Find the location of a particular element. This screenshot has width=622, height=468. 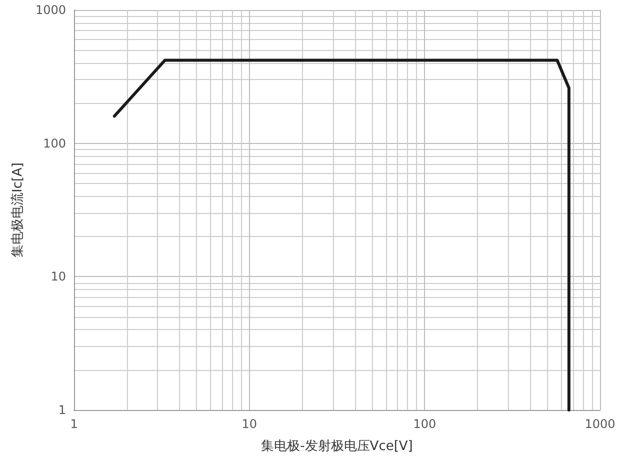

x-tick-label: 1000 is located at coordinates (600, 424).